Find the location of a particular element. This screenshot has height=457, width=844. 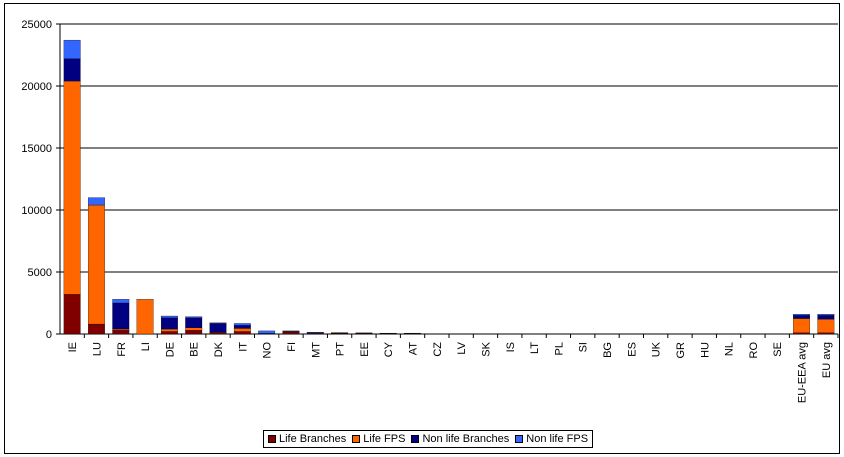

legend-label-life-branches: Life Branches is located at coordinates (313, 439).